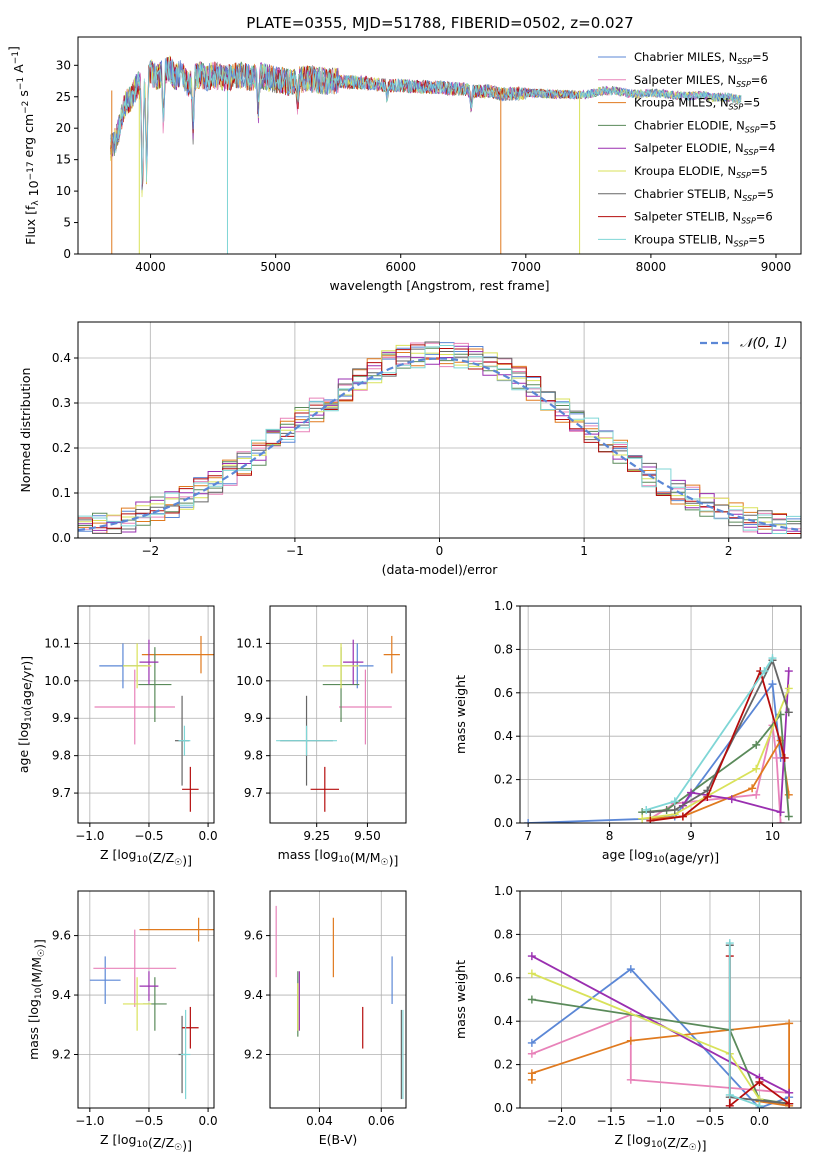 This screenshot has height=1170, width=819. Describe the element at coordinates (439, 444) in the screenshot. I see `gaussian-curve` at that location.